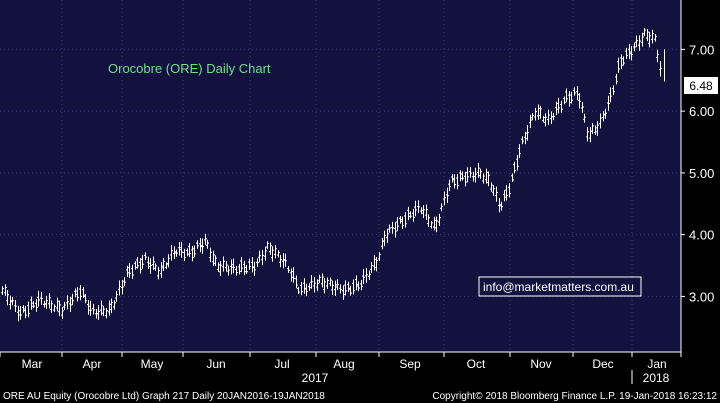  Describe the element at coordinates (32, 364) in the screenshot. I see `x-tick-label: Mar` at that location.